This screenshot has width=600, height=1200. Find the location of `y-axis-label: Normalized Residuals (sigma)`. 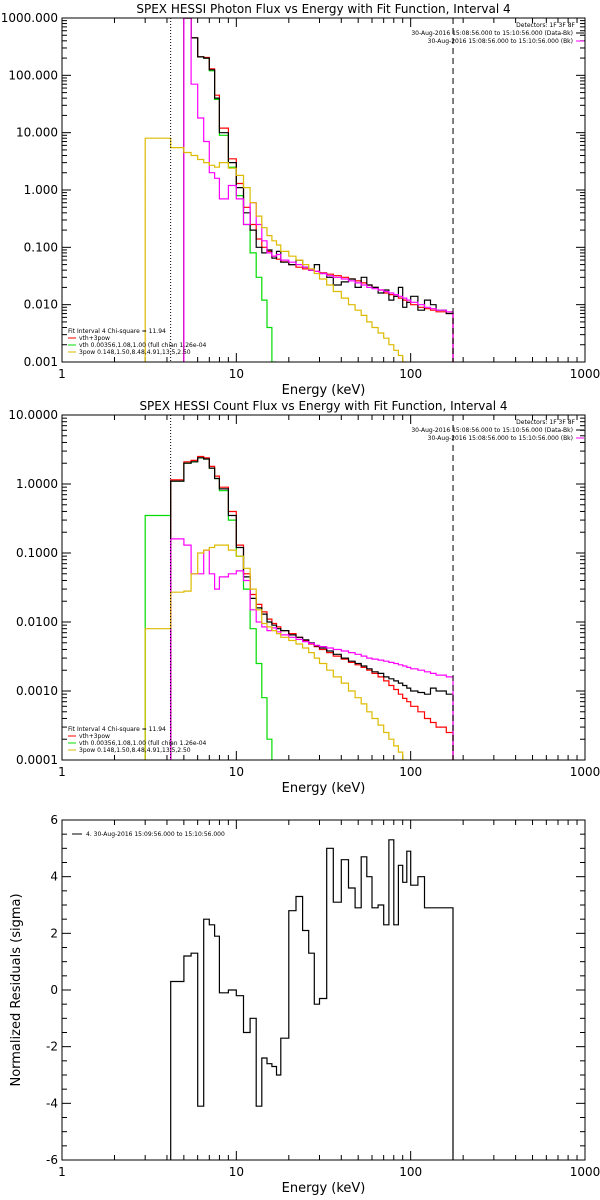

y-axis-label: Normalized Residuals (sigma) is located at coordinates (16, 989).